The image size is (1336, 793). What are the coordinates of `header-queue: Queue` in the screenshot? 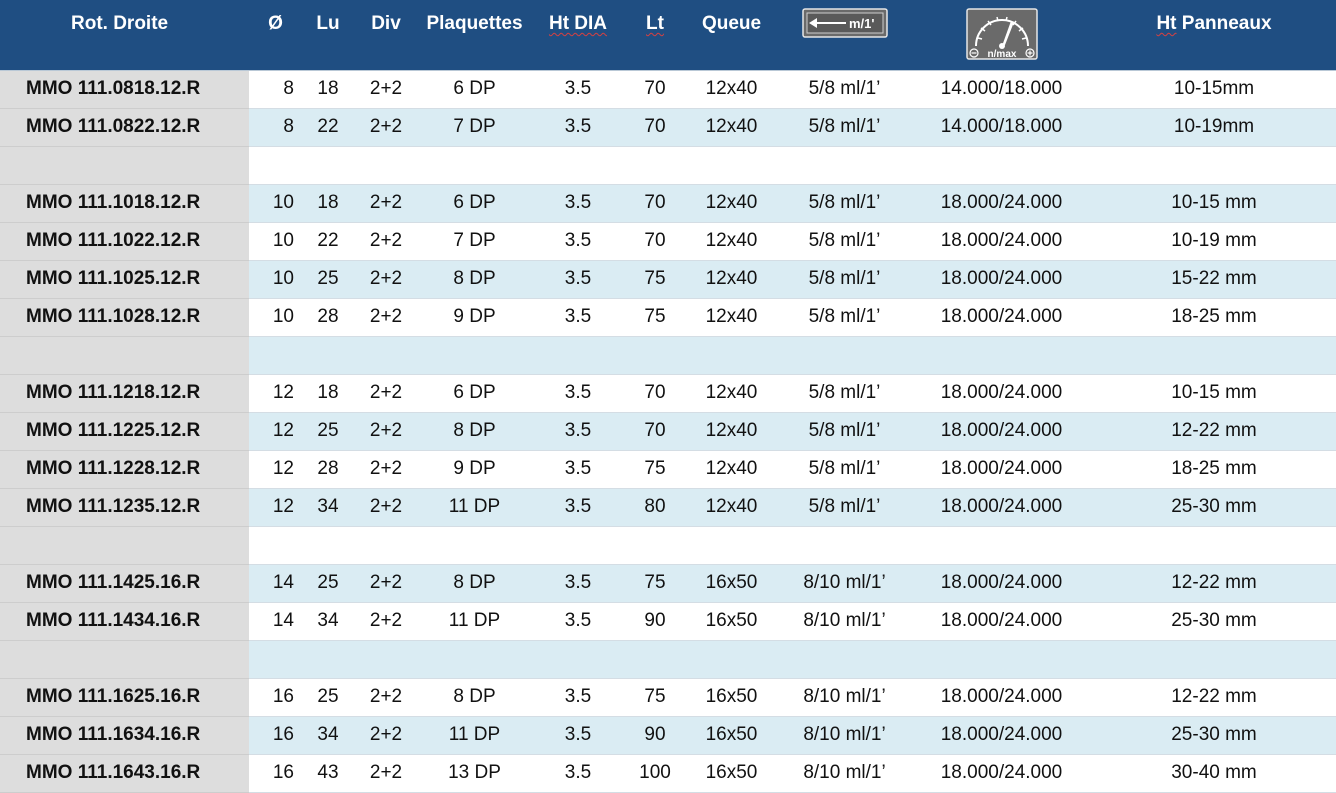 It's located at (731, 35).